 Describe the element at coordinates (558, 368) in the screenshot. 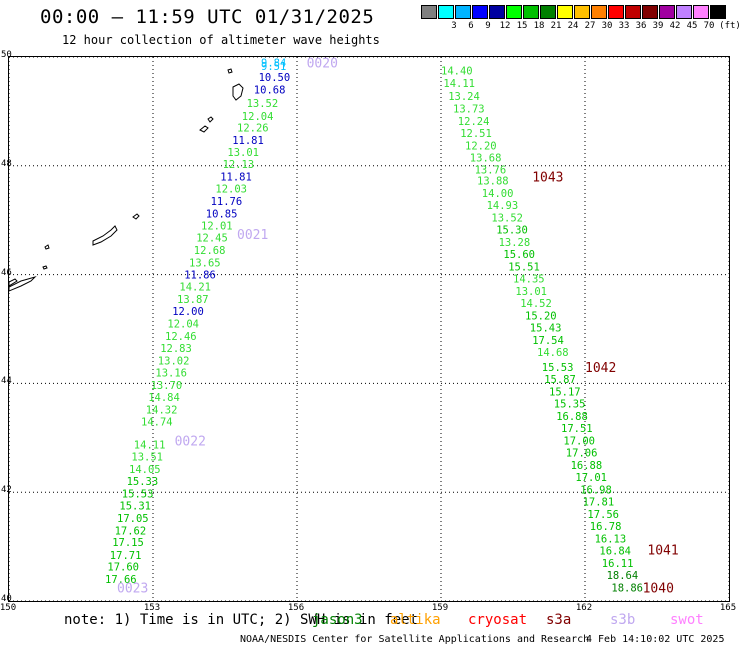

I see `wave-height-value: 15.53` at that location.